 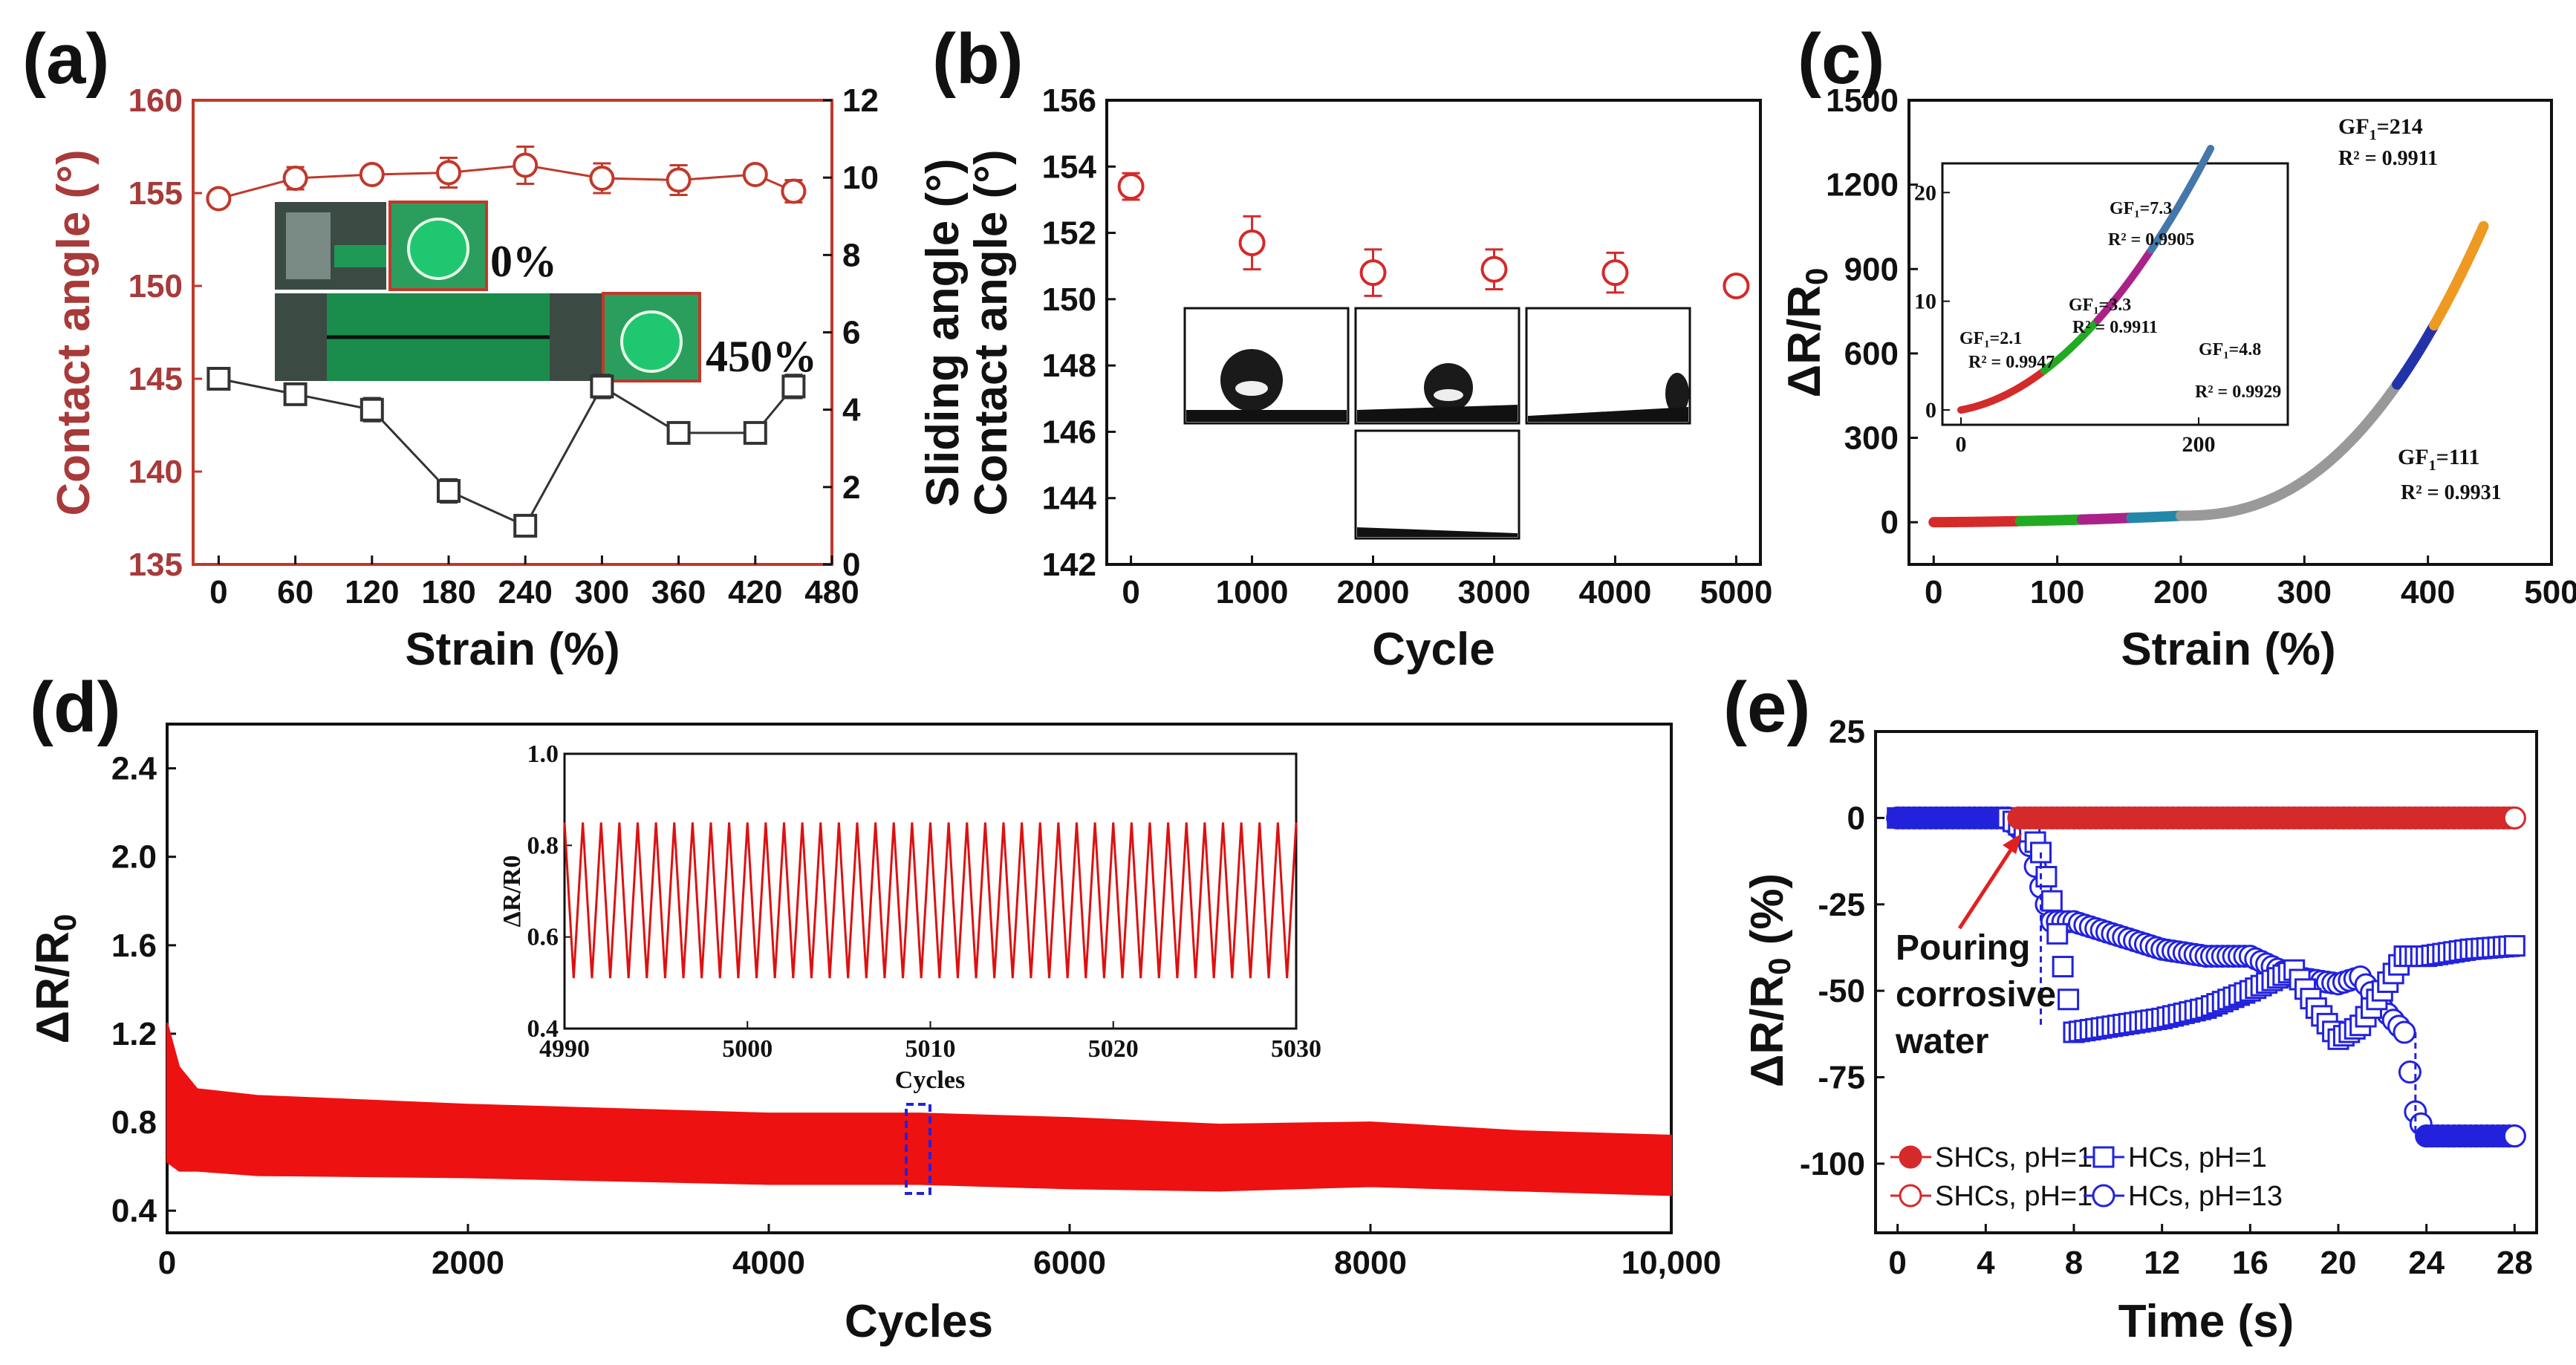 I want to click on x-tick-label: 8000, so click(x=1370, y=1263).